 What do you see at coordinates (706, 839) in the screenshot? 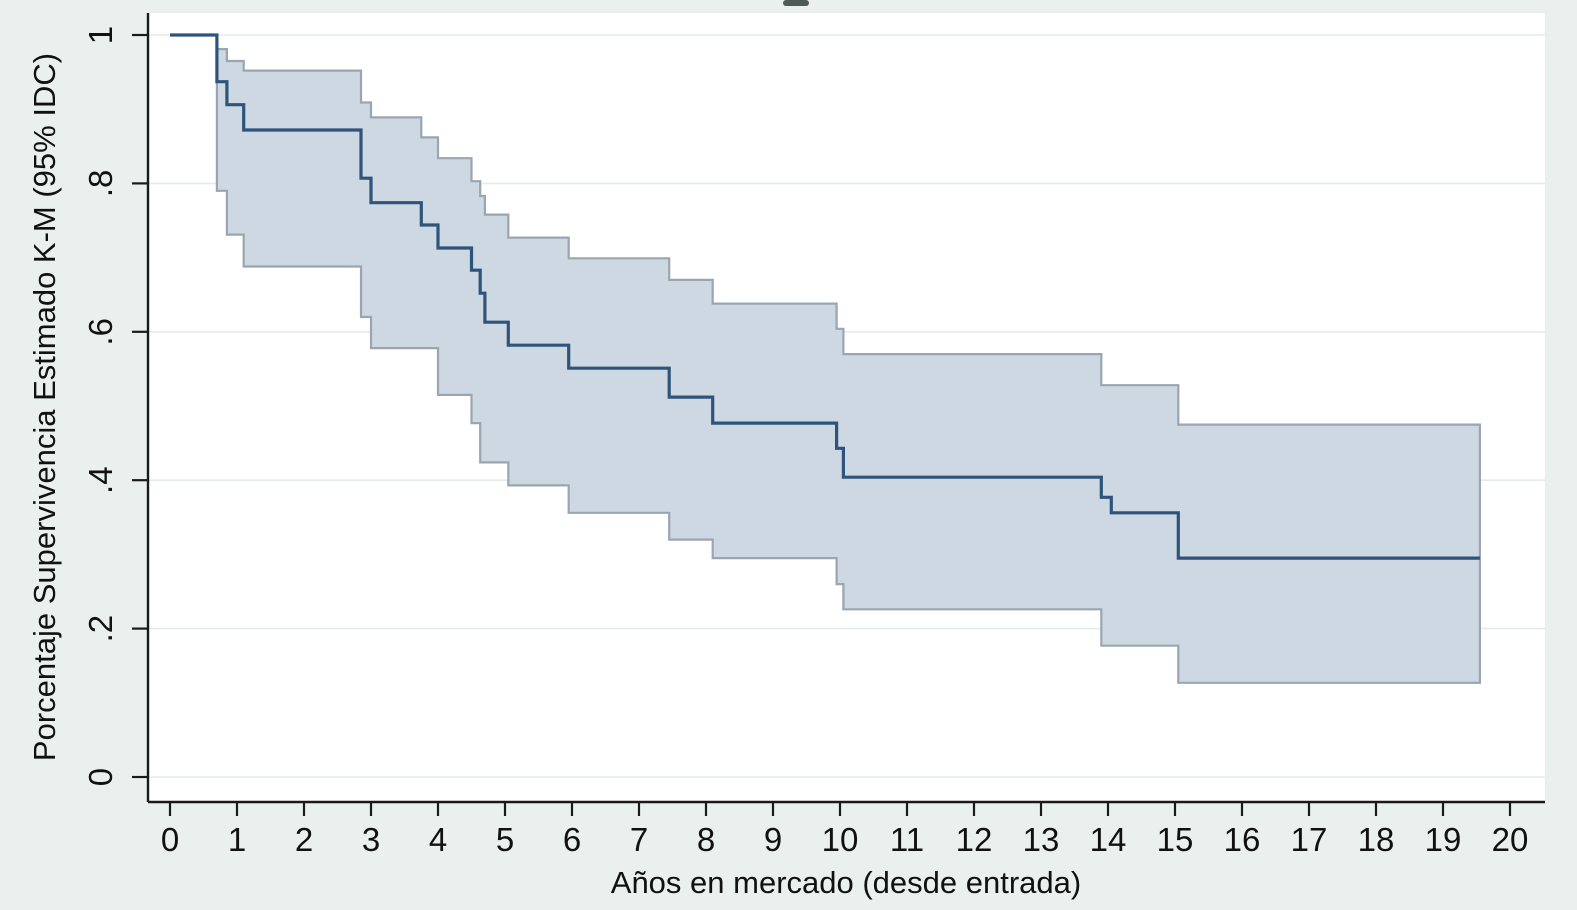
I see `x-tick-label: 8` at bounding box center [706, 839].